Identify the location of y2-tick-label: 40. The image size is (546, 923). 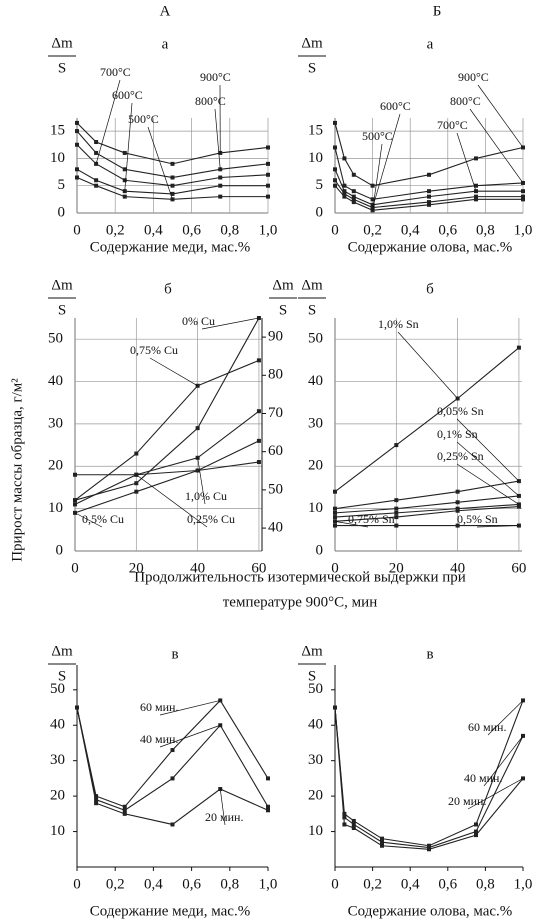
(275, 528).